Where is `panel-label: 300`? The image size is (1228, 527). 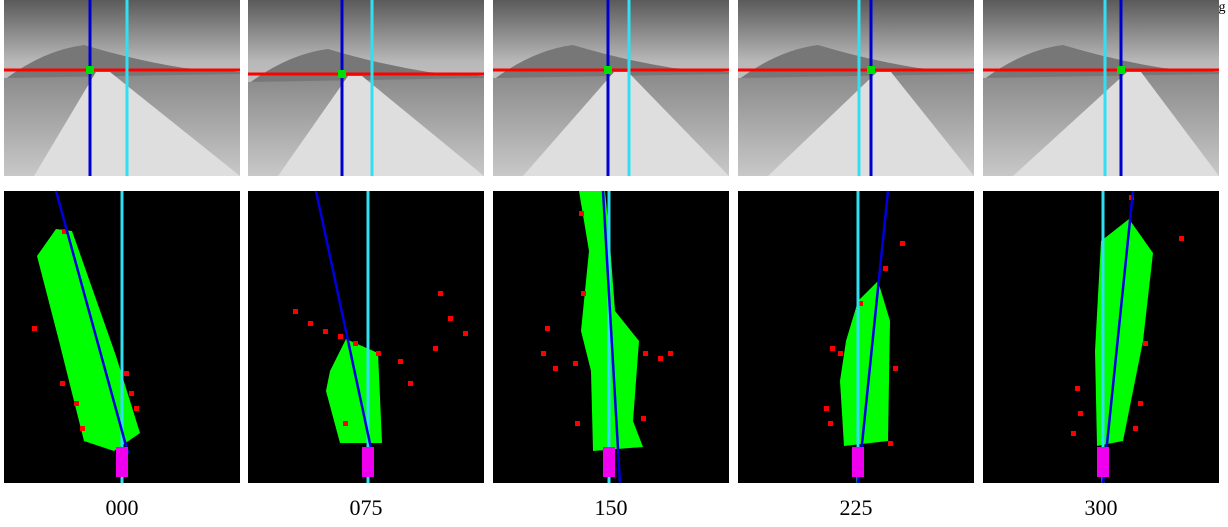
panel-label: 300 is located at coordinates (1101, 507).